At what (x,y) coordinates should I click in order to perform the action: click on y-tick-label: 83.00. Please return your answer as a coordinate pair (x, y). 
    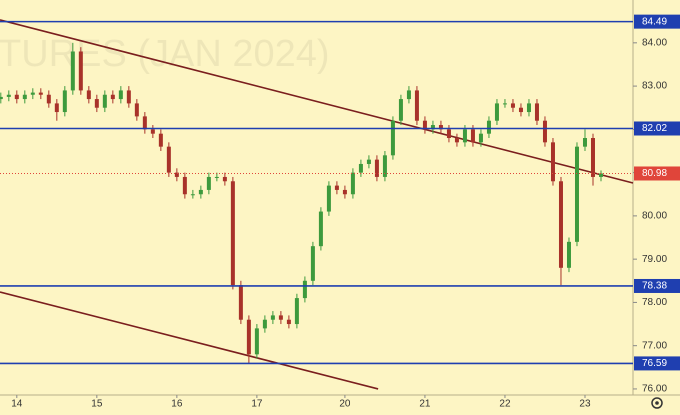
    Looking at the image, I should click on (654, 86).